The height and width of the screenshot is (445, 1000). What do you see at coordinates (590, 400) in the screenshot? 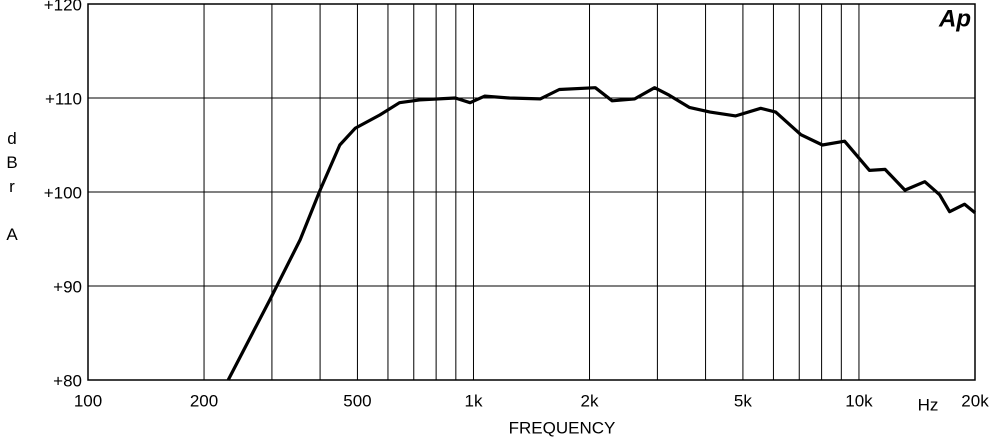
I see `x-tick-label: 2k` at bounding box center [590, 400].